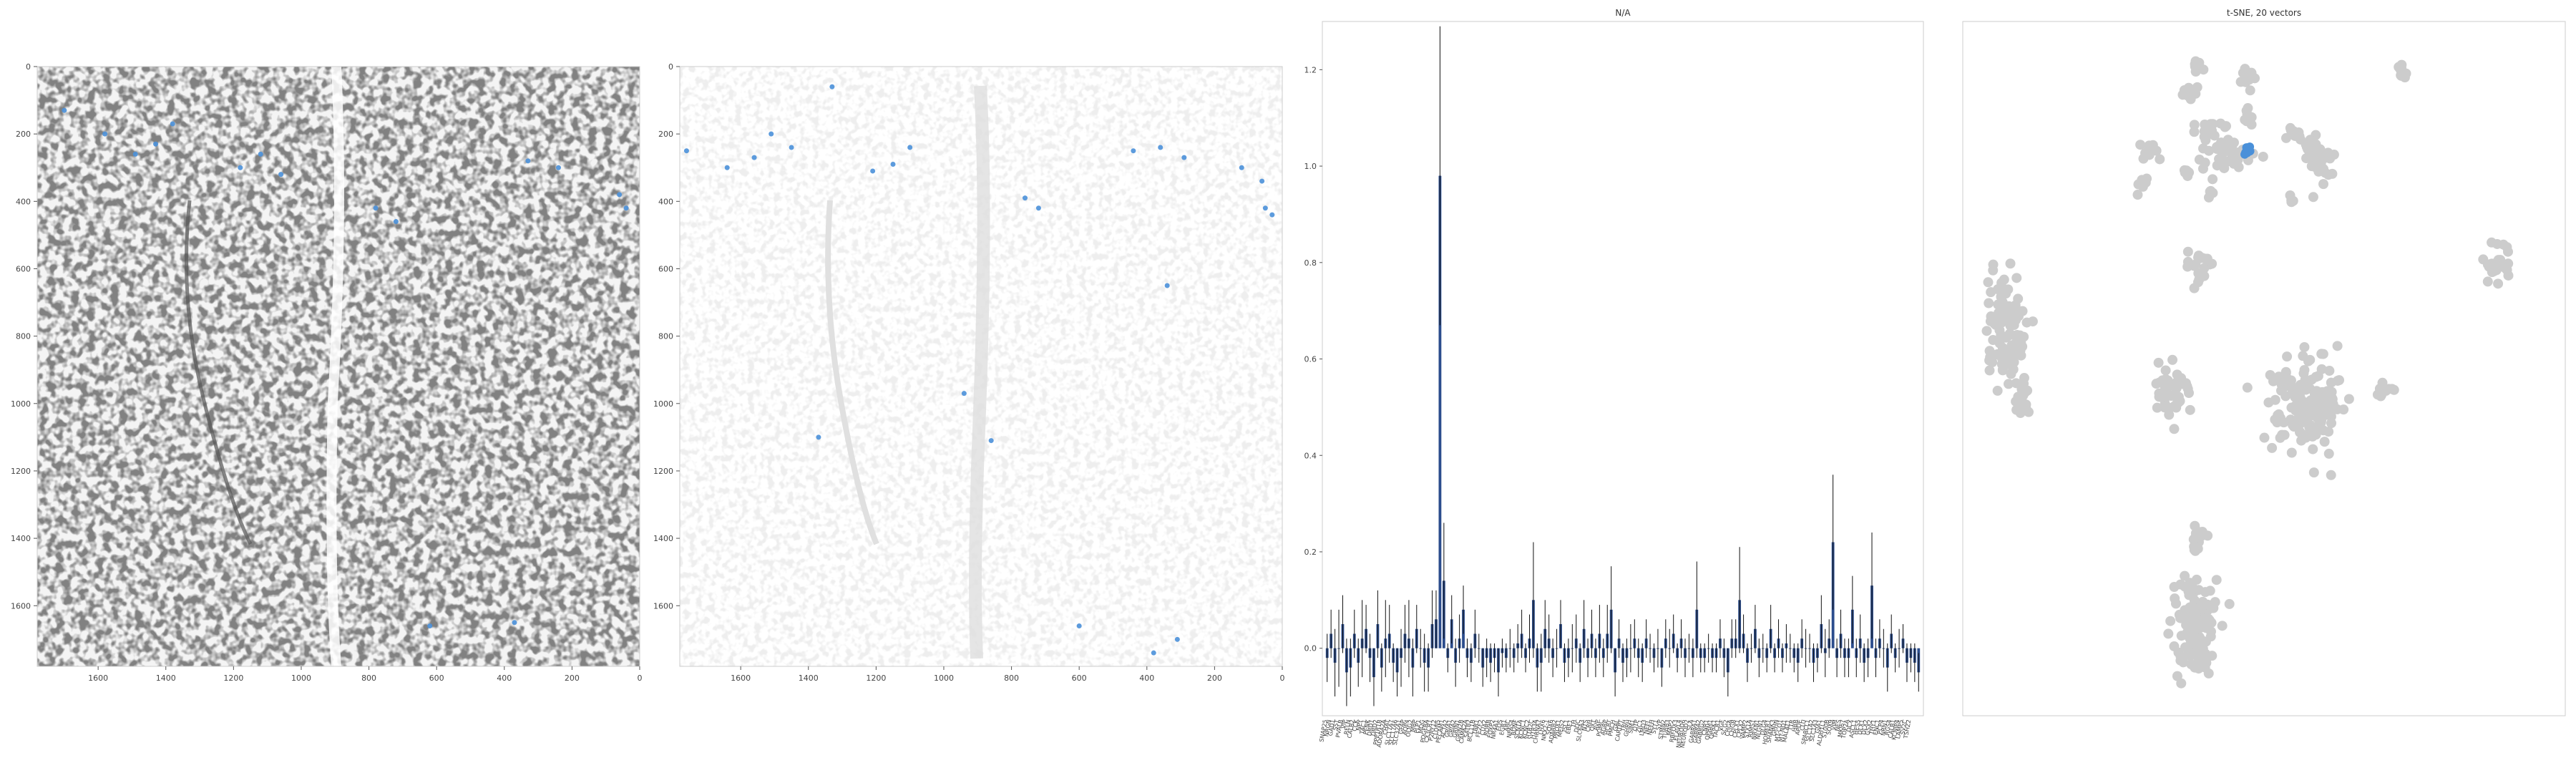 The image size is (2576, 773). I want to click on bar-chart-y-tick-label: 0.2, so click(1310, 553).